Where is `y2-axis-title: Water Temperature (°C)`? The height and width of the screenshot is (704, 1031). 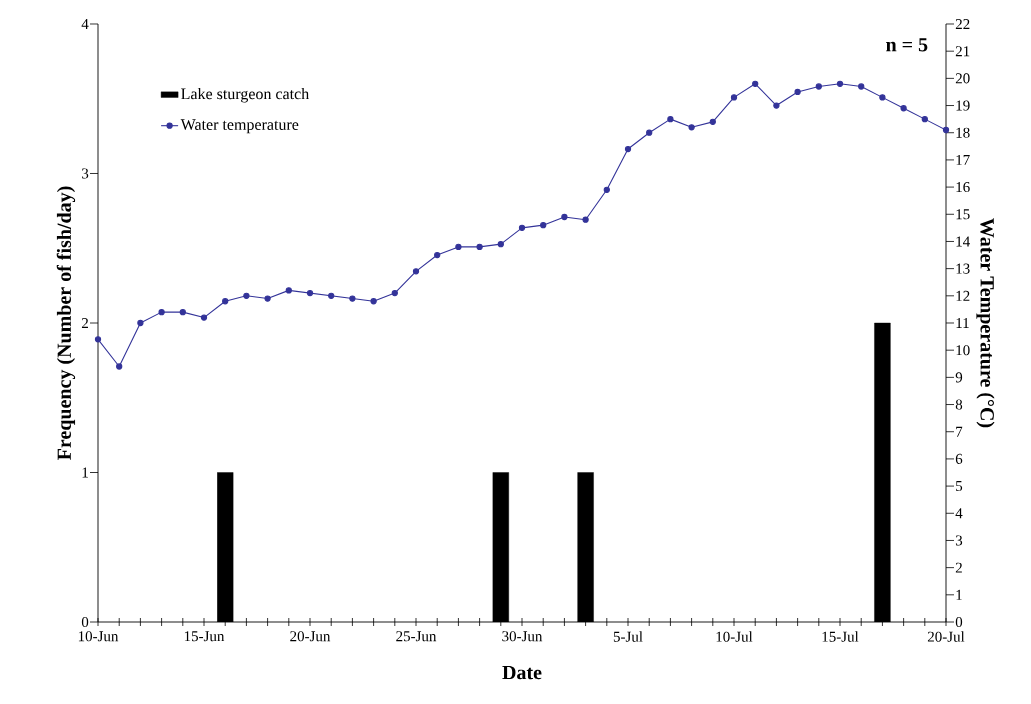 y2-axis-title: Water Temperature (°C) is located at coordinates (985, 323).